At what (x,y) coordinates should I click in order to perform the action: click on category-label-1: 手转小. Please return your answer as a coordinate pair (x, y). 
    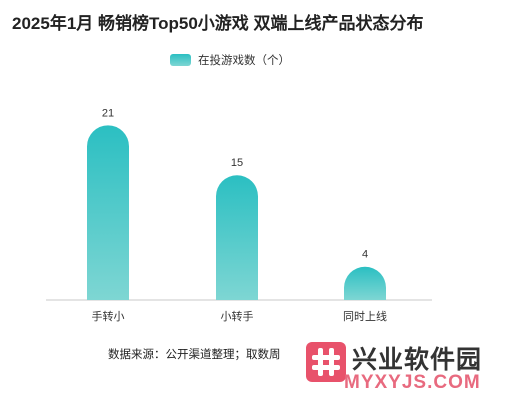
    Looking at the image, I should click on (108, 316).